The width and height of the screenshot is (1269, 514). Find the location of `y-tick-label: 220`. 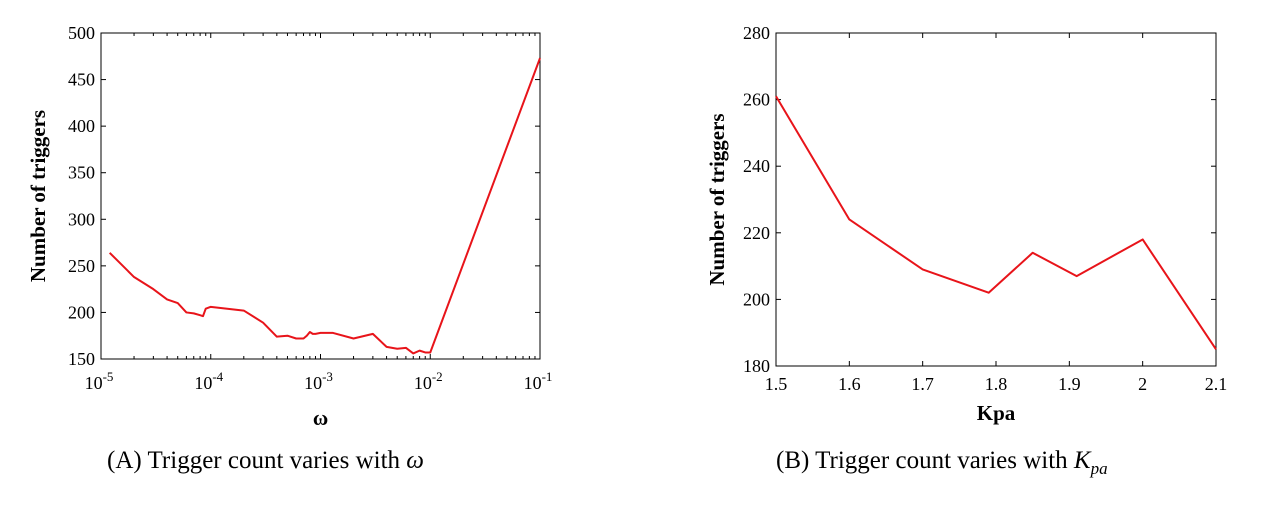

y-tick-label: 220 is located at coordinates (756, 233).